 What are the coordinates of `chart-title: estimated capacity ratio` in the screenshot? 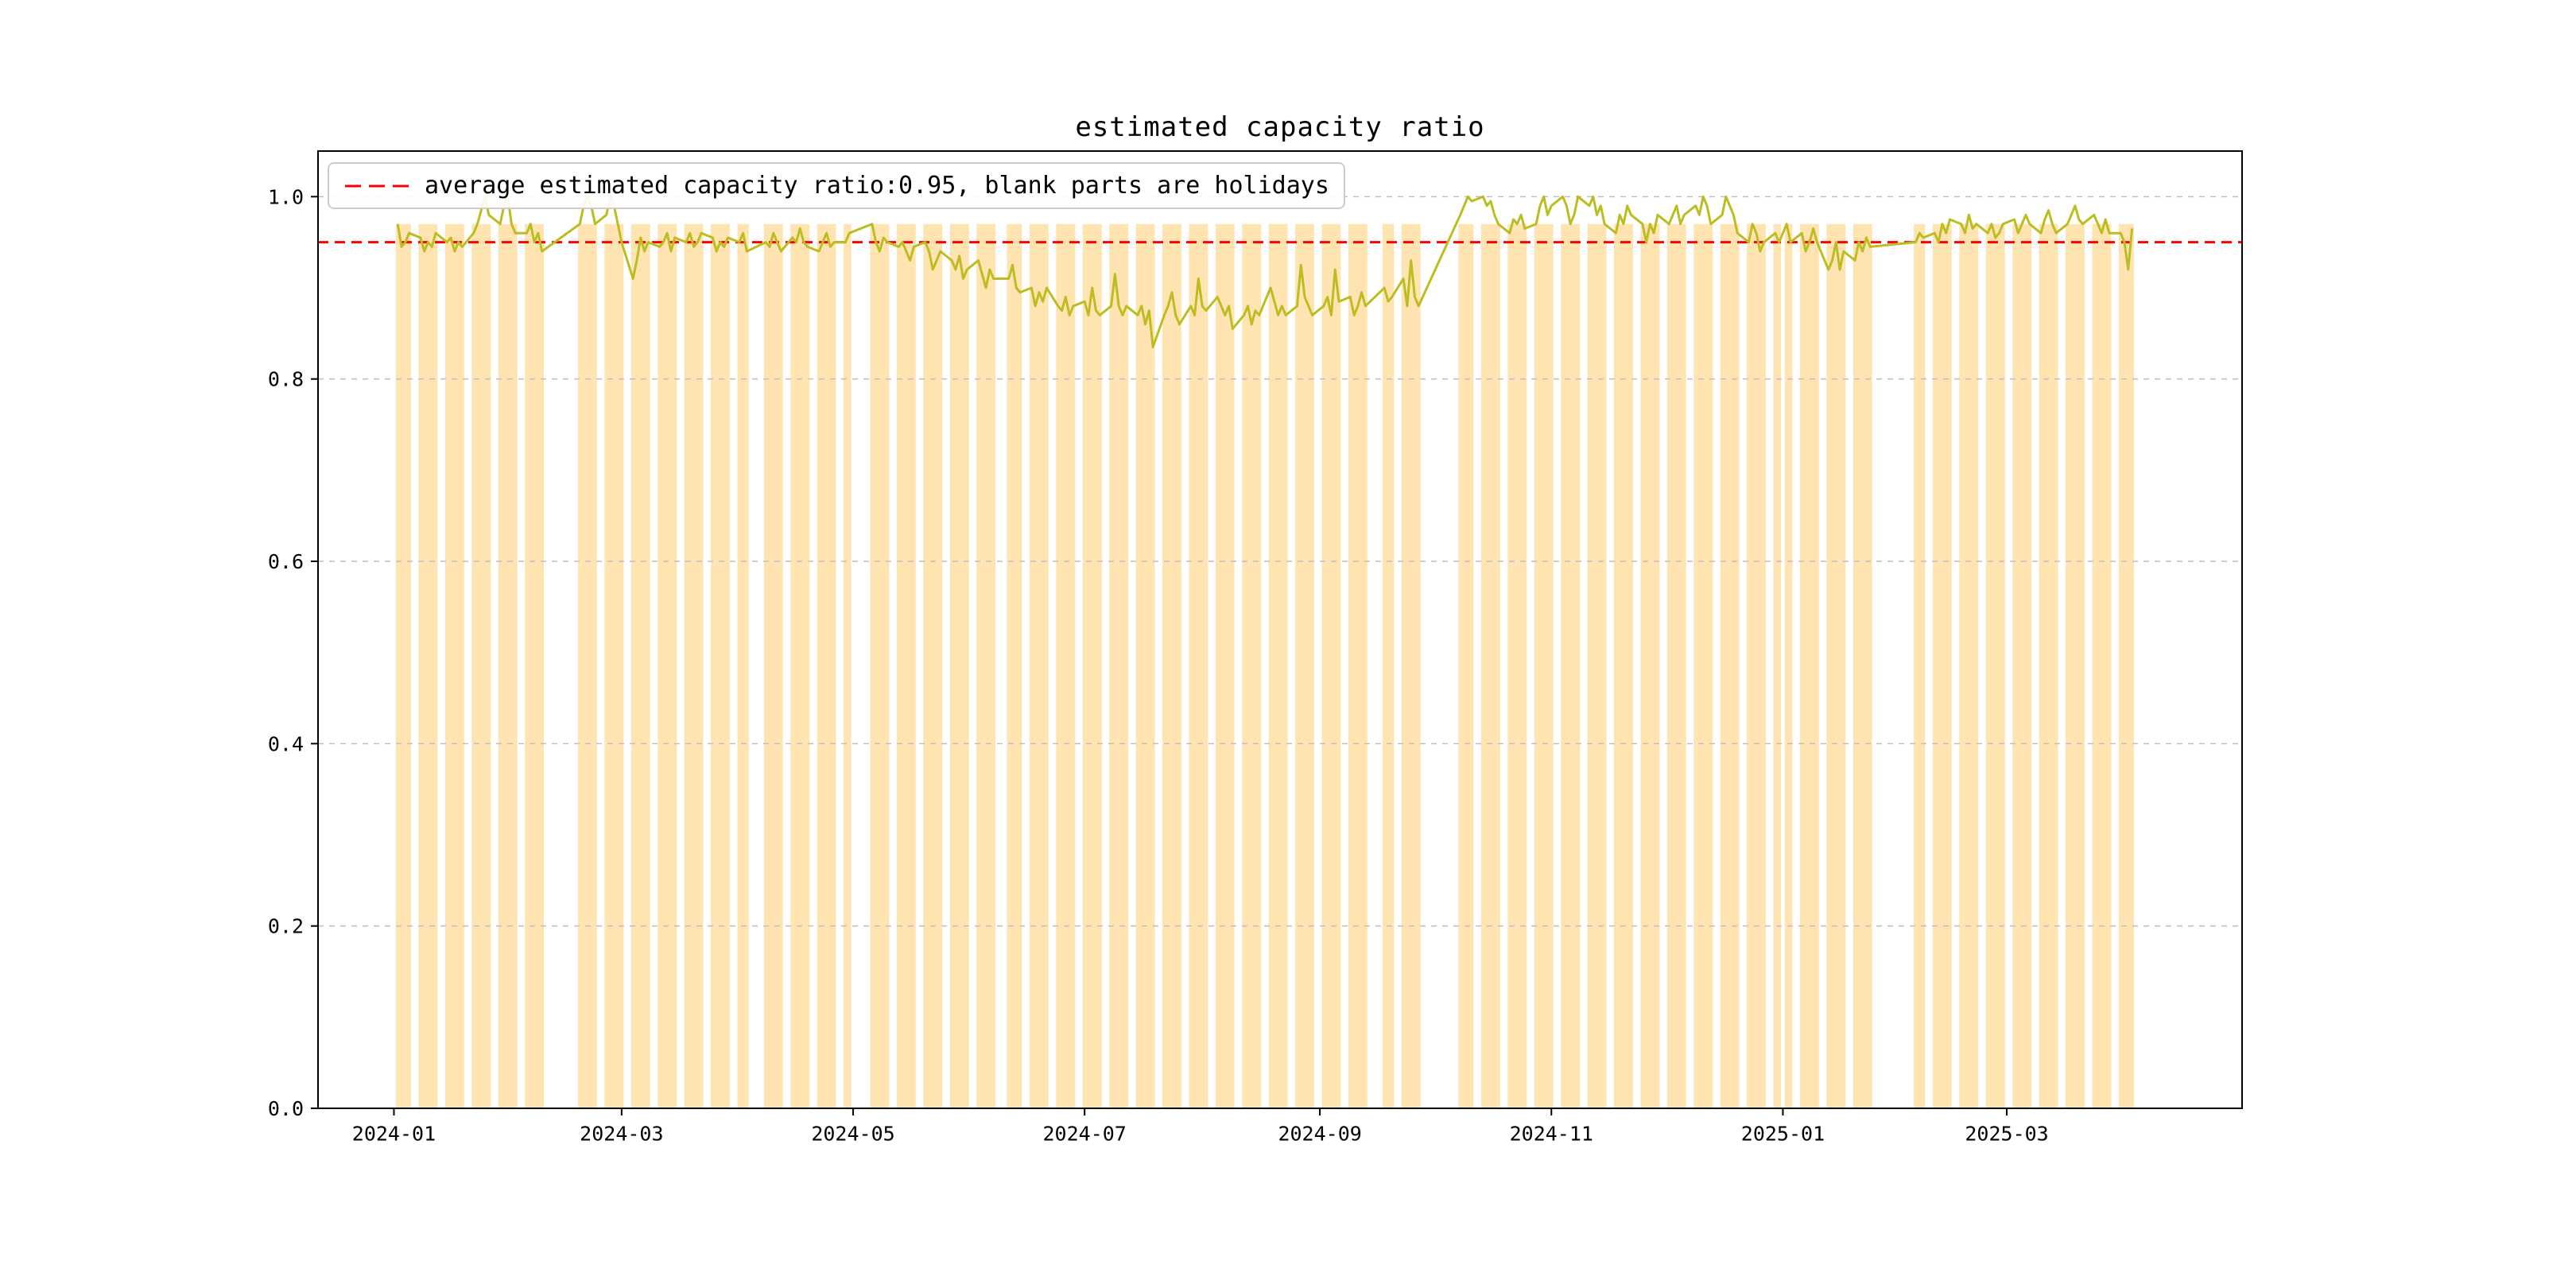 It's located at (1280, 127).